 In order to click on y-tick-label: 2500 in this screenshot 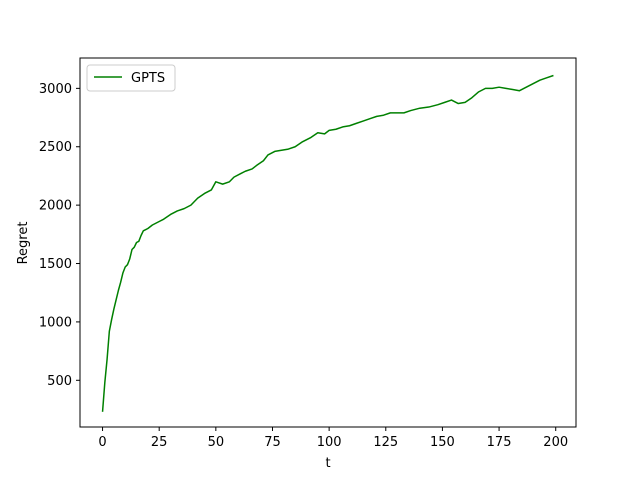, I will do `click(55, 147)`.